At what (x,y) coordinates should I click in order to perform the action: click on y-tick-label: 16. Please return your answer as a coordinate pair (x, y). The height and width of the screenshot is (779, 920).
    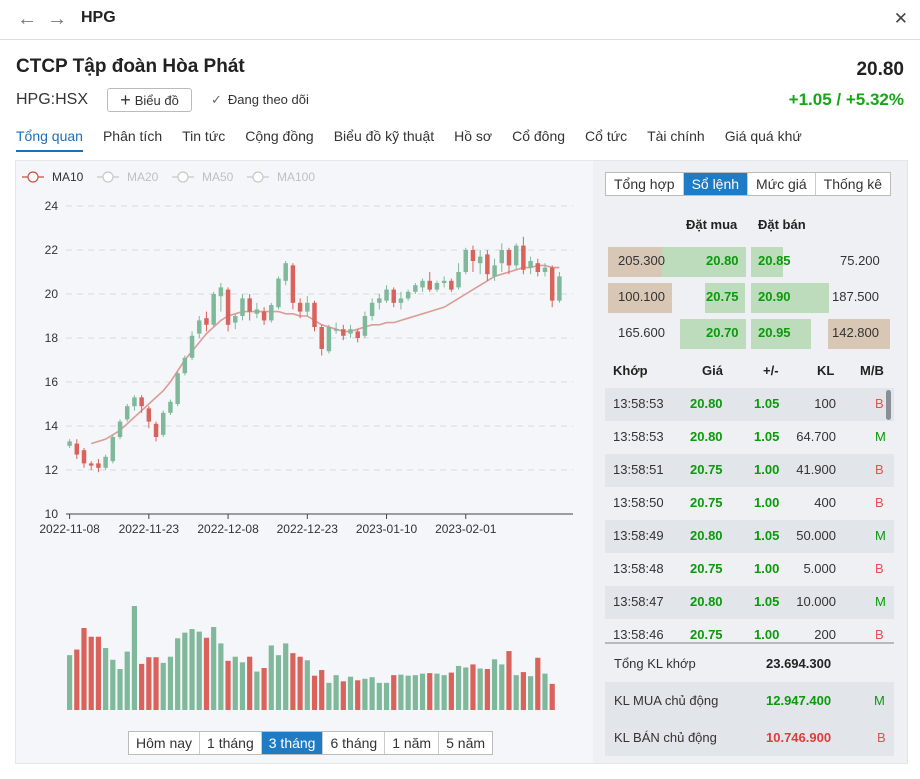
    Looking at the image, I should click on (52, 382).